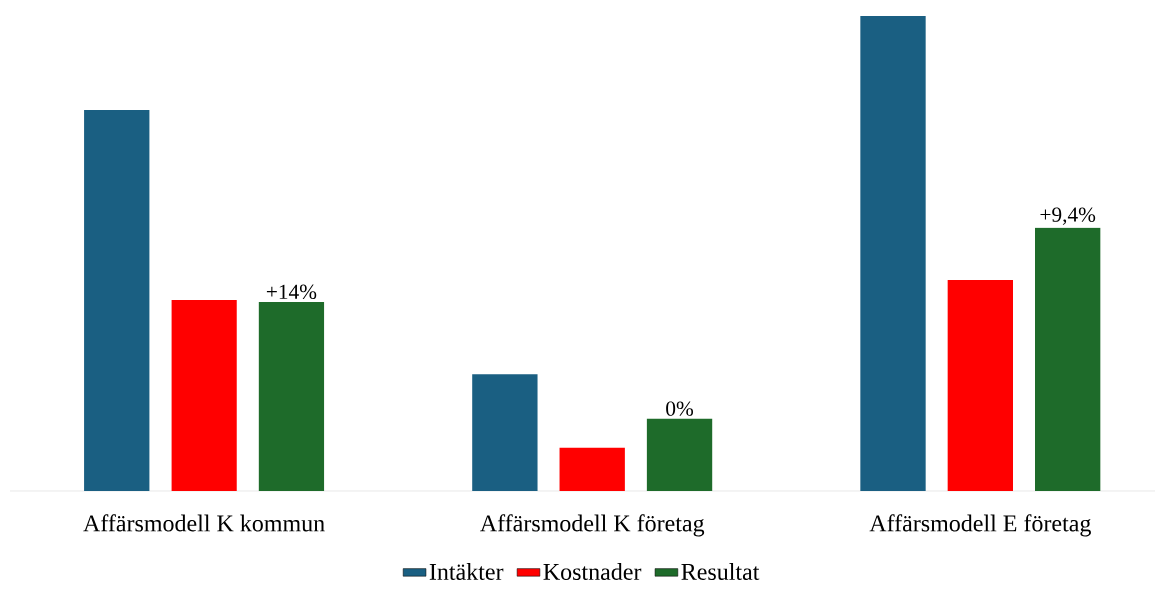  What do you see at coordinates (720, 571) in the screenshot?
I see `legend-label: Resultat` at bounding box center [720, 571].